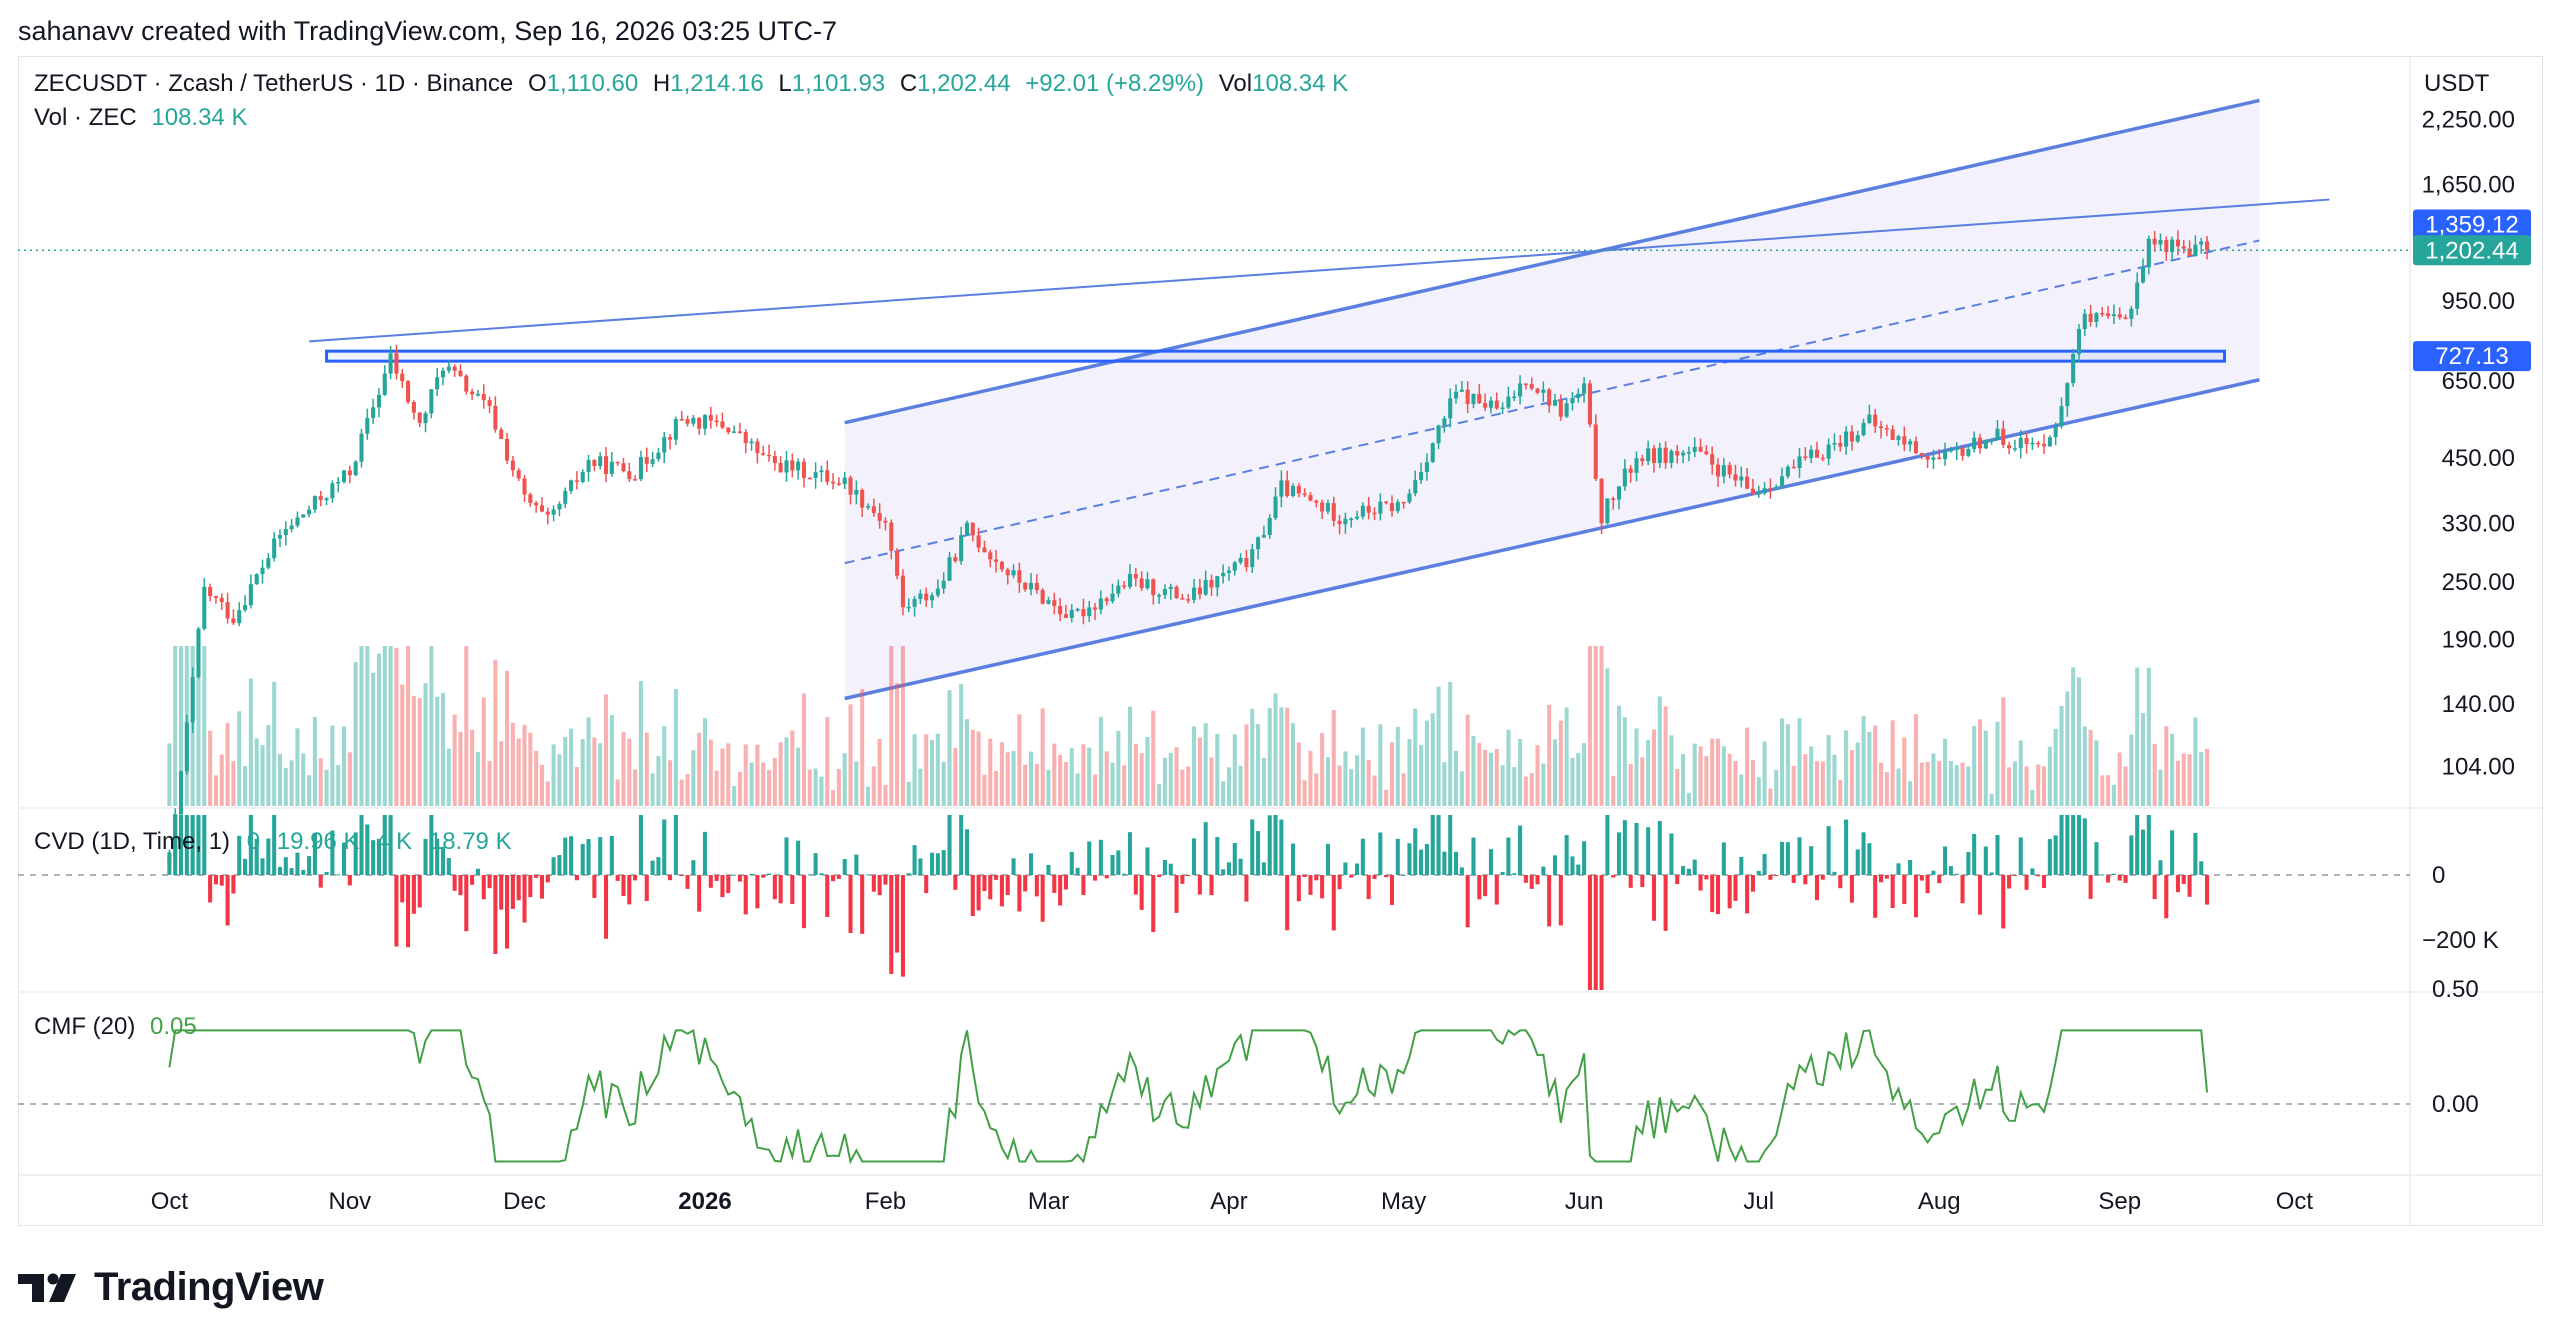 The width and height of the screenshot is (2560, 1341). What do you see at coordinates (2438, 875) in the screenshot?
I see `cvd-tick-label: 0` at bounding box center [2438, 875].